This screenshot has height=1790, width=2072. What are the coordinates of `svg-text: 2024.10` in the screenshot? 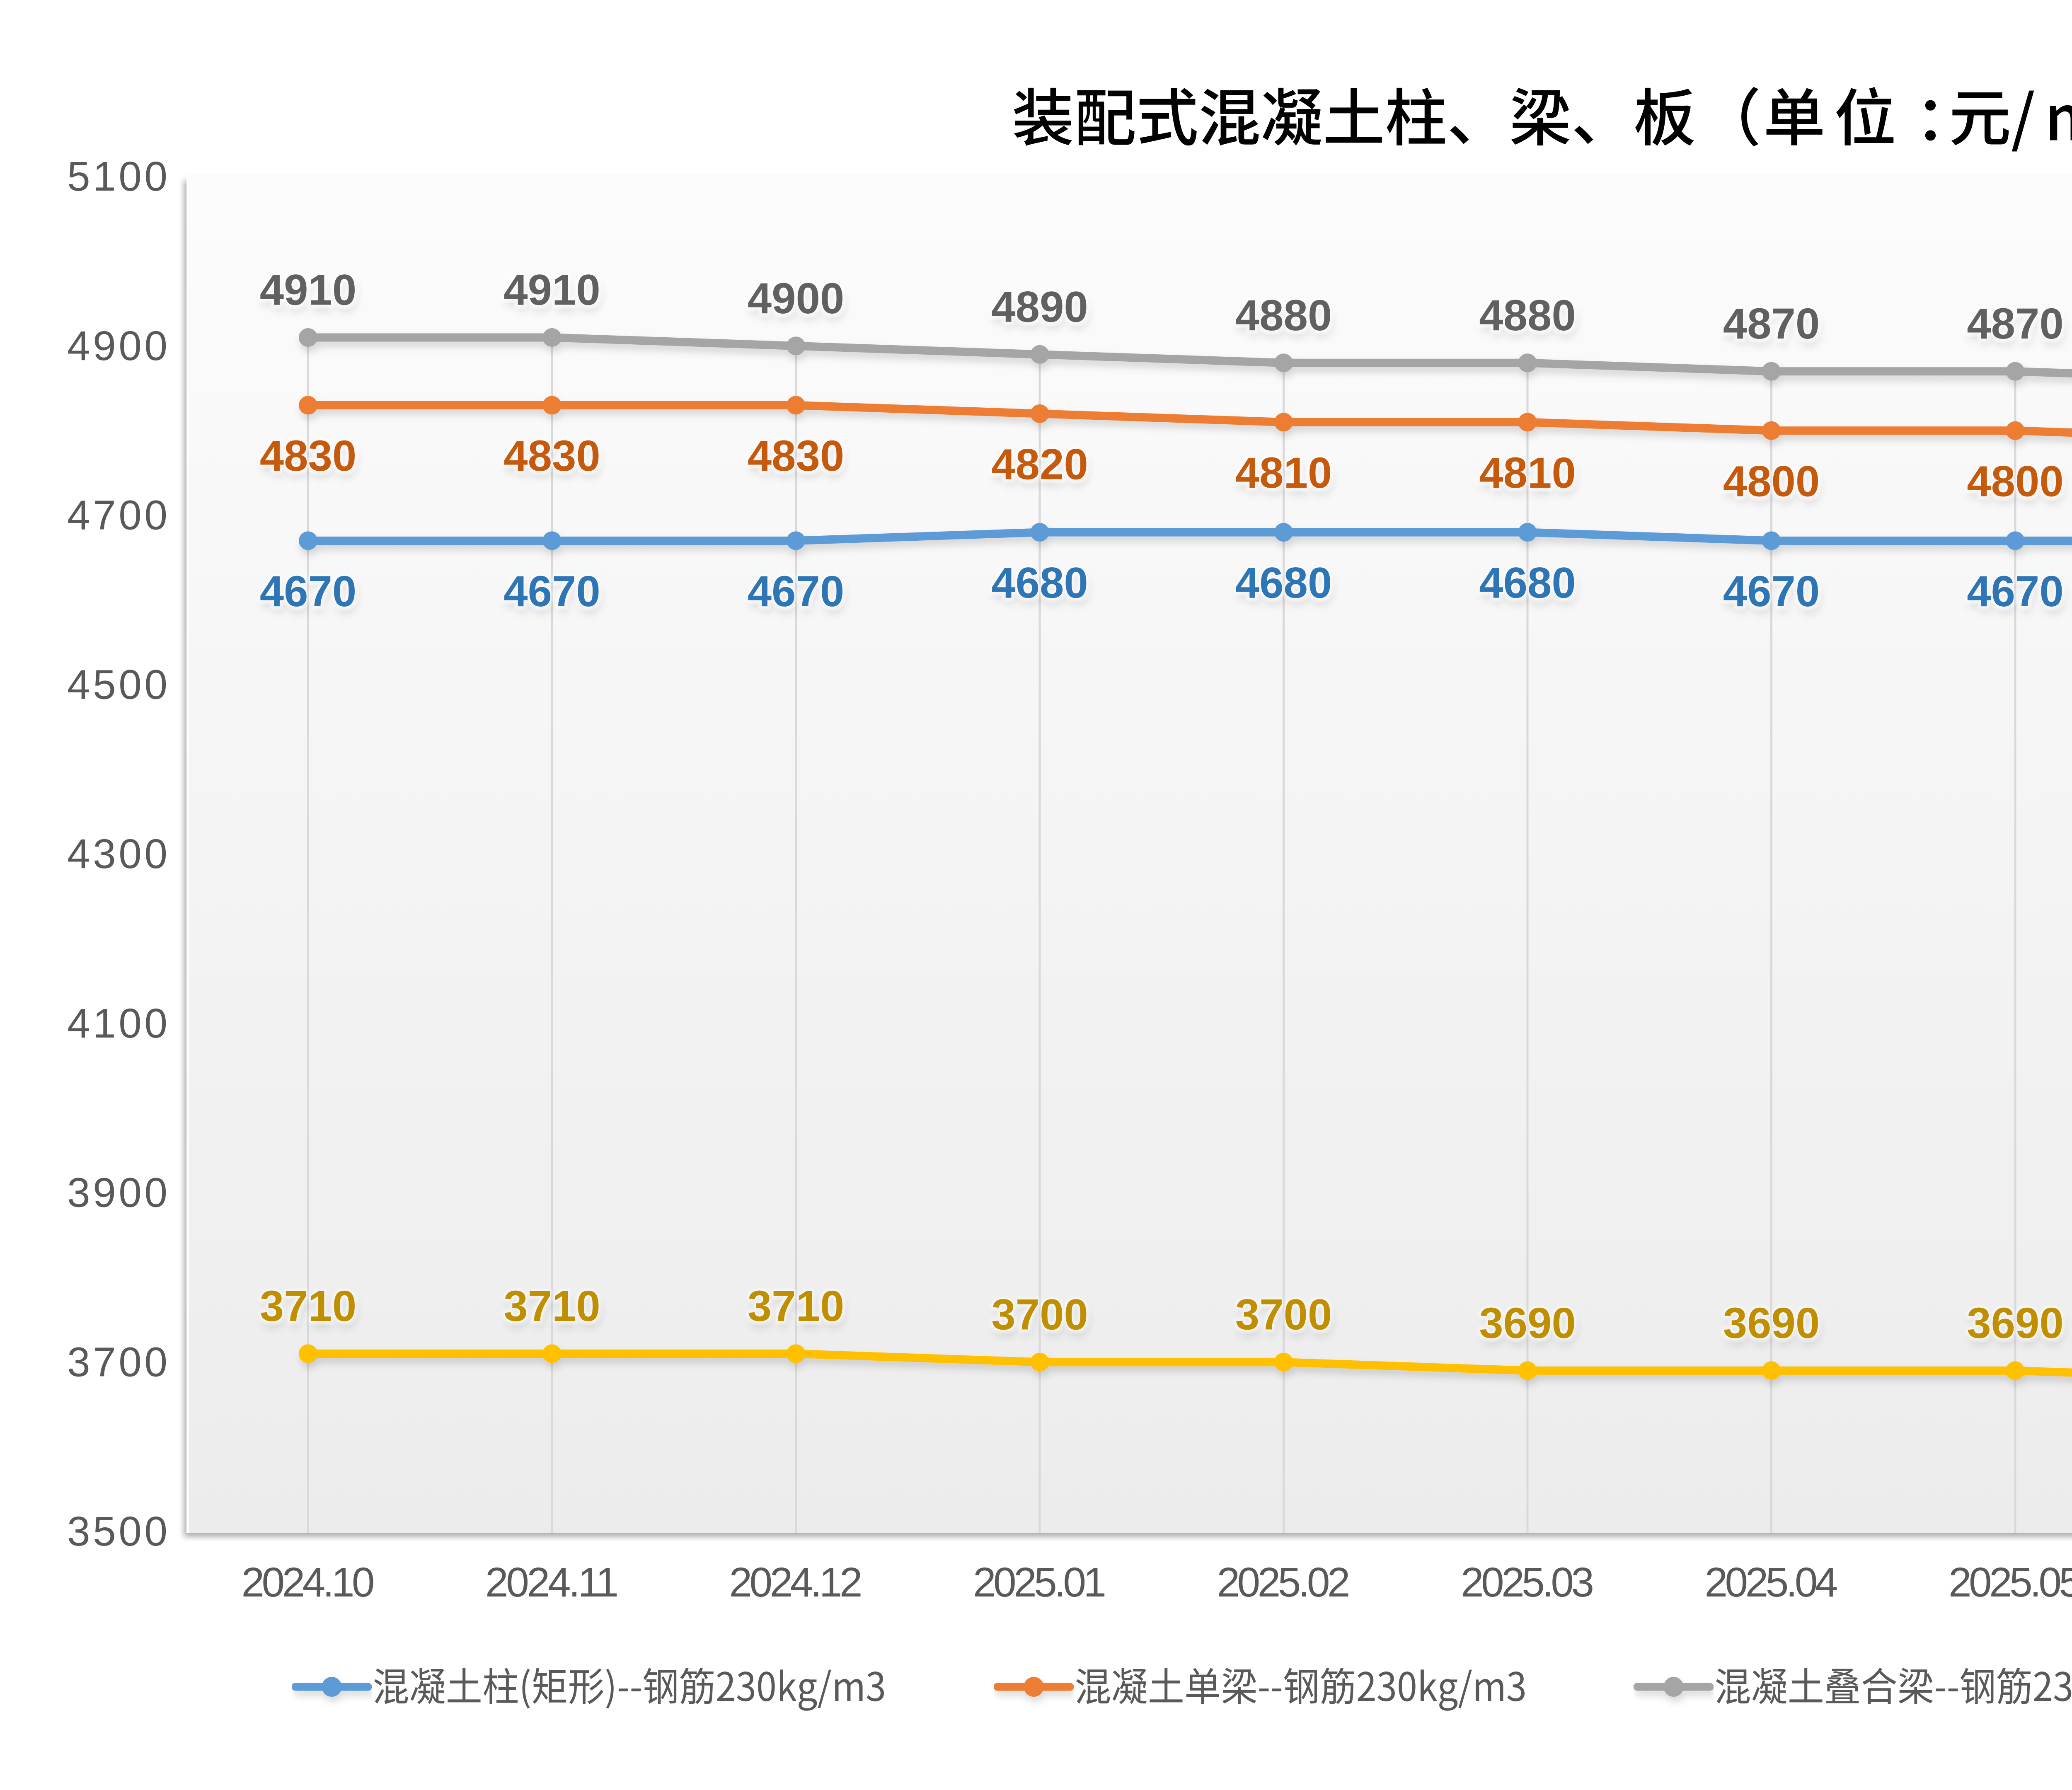 It's located at (308, 1582).